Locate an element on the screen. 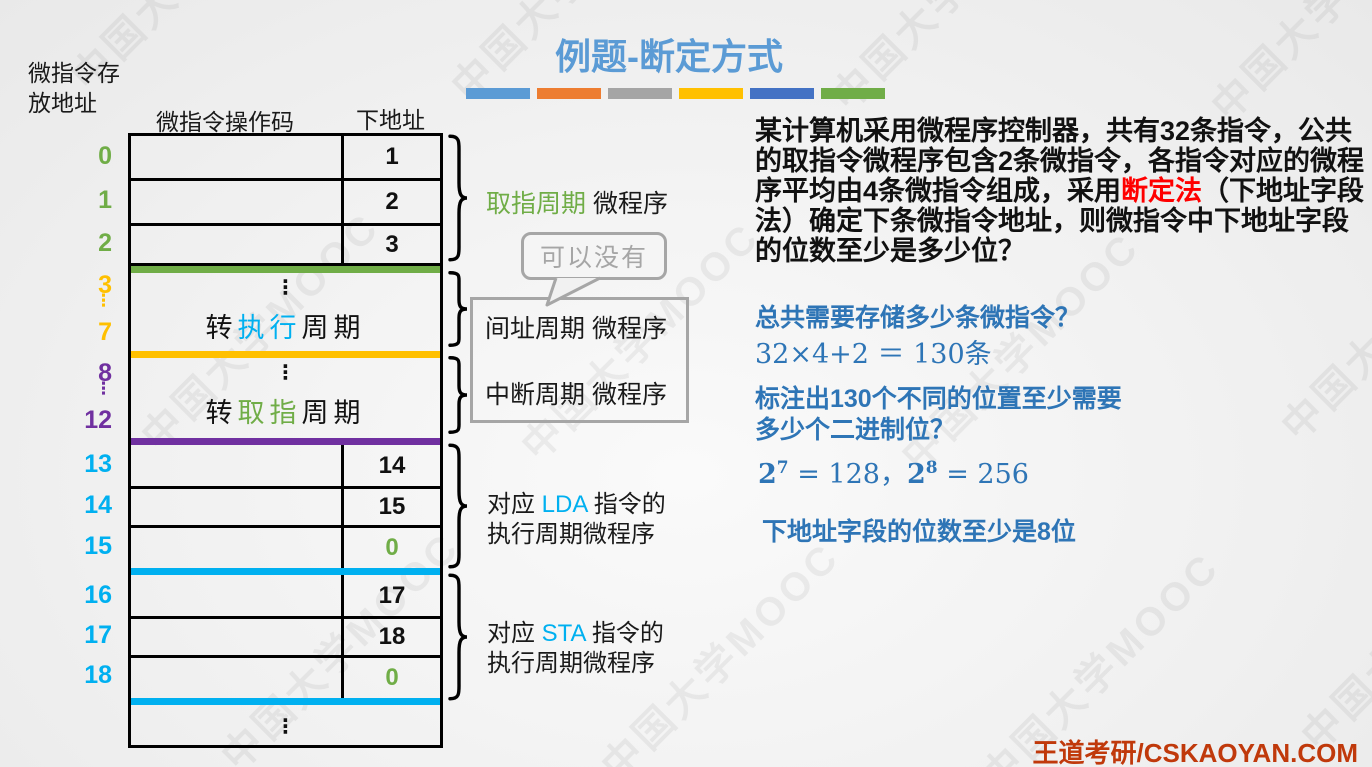 The image size is (1372, 767). lda-section-divider is located at coordinates (285, 571).